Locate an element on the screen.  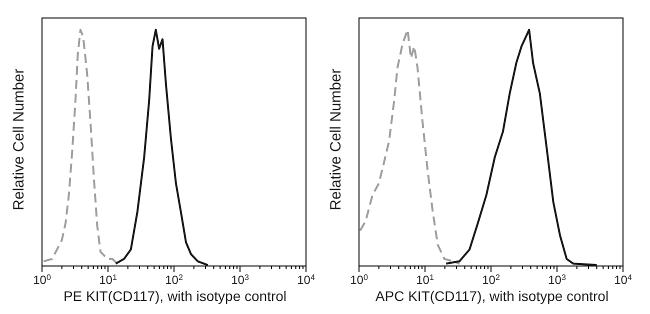
x-axis-title: PE KIT(CD117), with isotype control is located at coordinates (175, 296).